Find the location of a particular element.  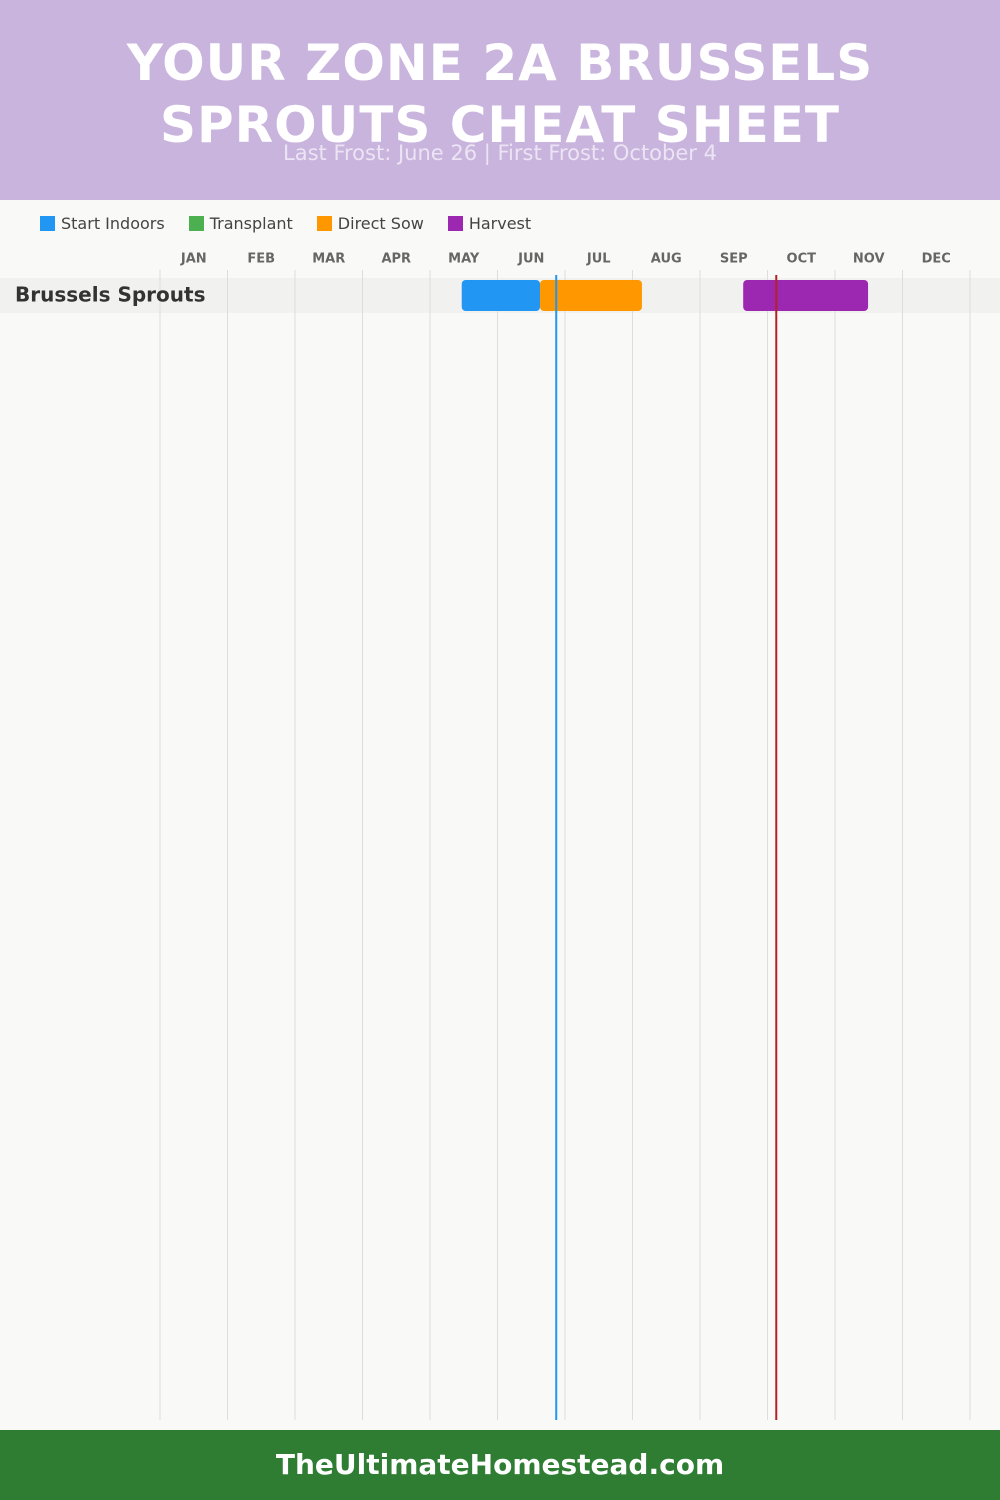

month-label: FEB is located at coordinates (261, 259).